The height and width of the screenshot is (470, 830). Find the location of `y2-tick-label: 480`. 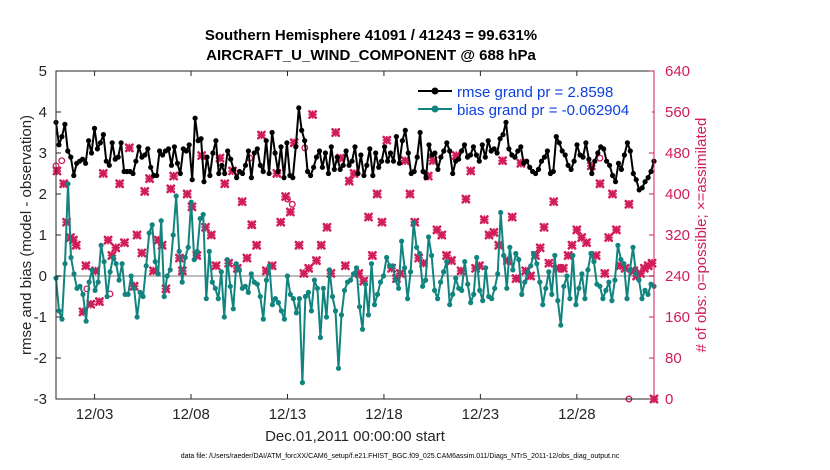

y2-tick-label: 480 is located at coordinates (677, 153).